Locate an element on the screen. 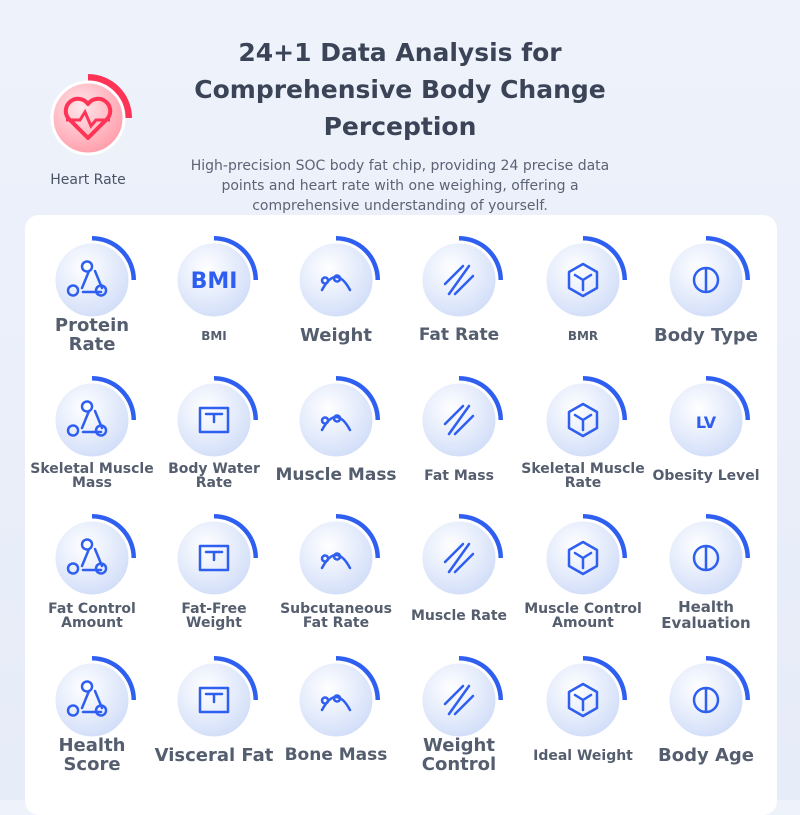 The width and height of the screenshot is (800, 815). subtitle-line: comprehensive understanding of yourself. is located at coordinates (400, 206).